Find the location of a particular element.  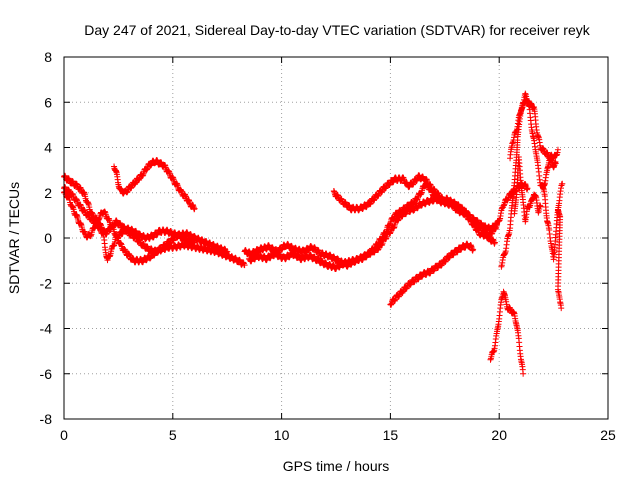

x-tick-label: 15 is located at coordinates (391, 435).